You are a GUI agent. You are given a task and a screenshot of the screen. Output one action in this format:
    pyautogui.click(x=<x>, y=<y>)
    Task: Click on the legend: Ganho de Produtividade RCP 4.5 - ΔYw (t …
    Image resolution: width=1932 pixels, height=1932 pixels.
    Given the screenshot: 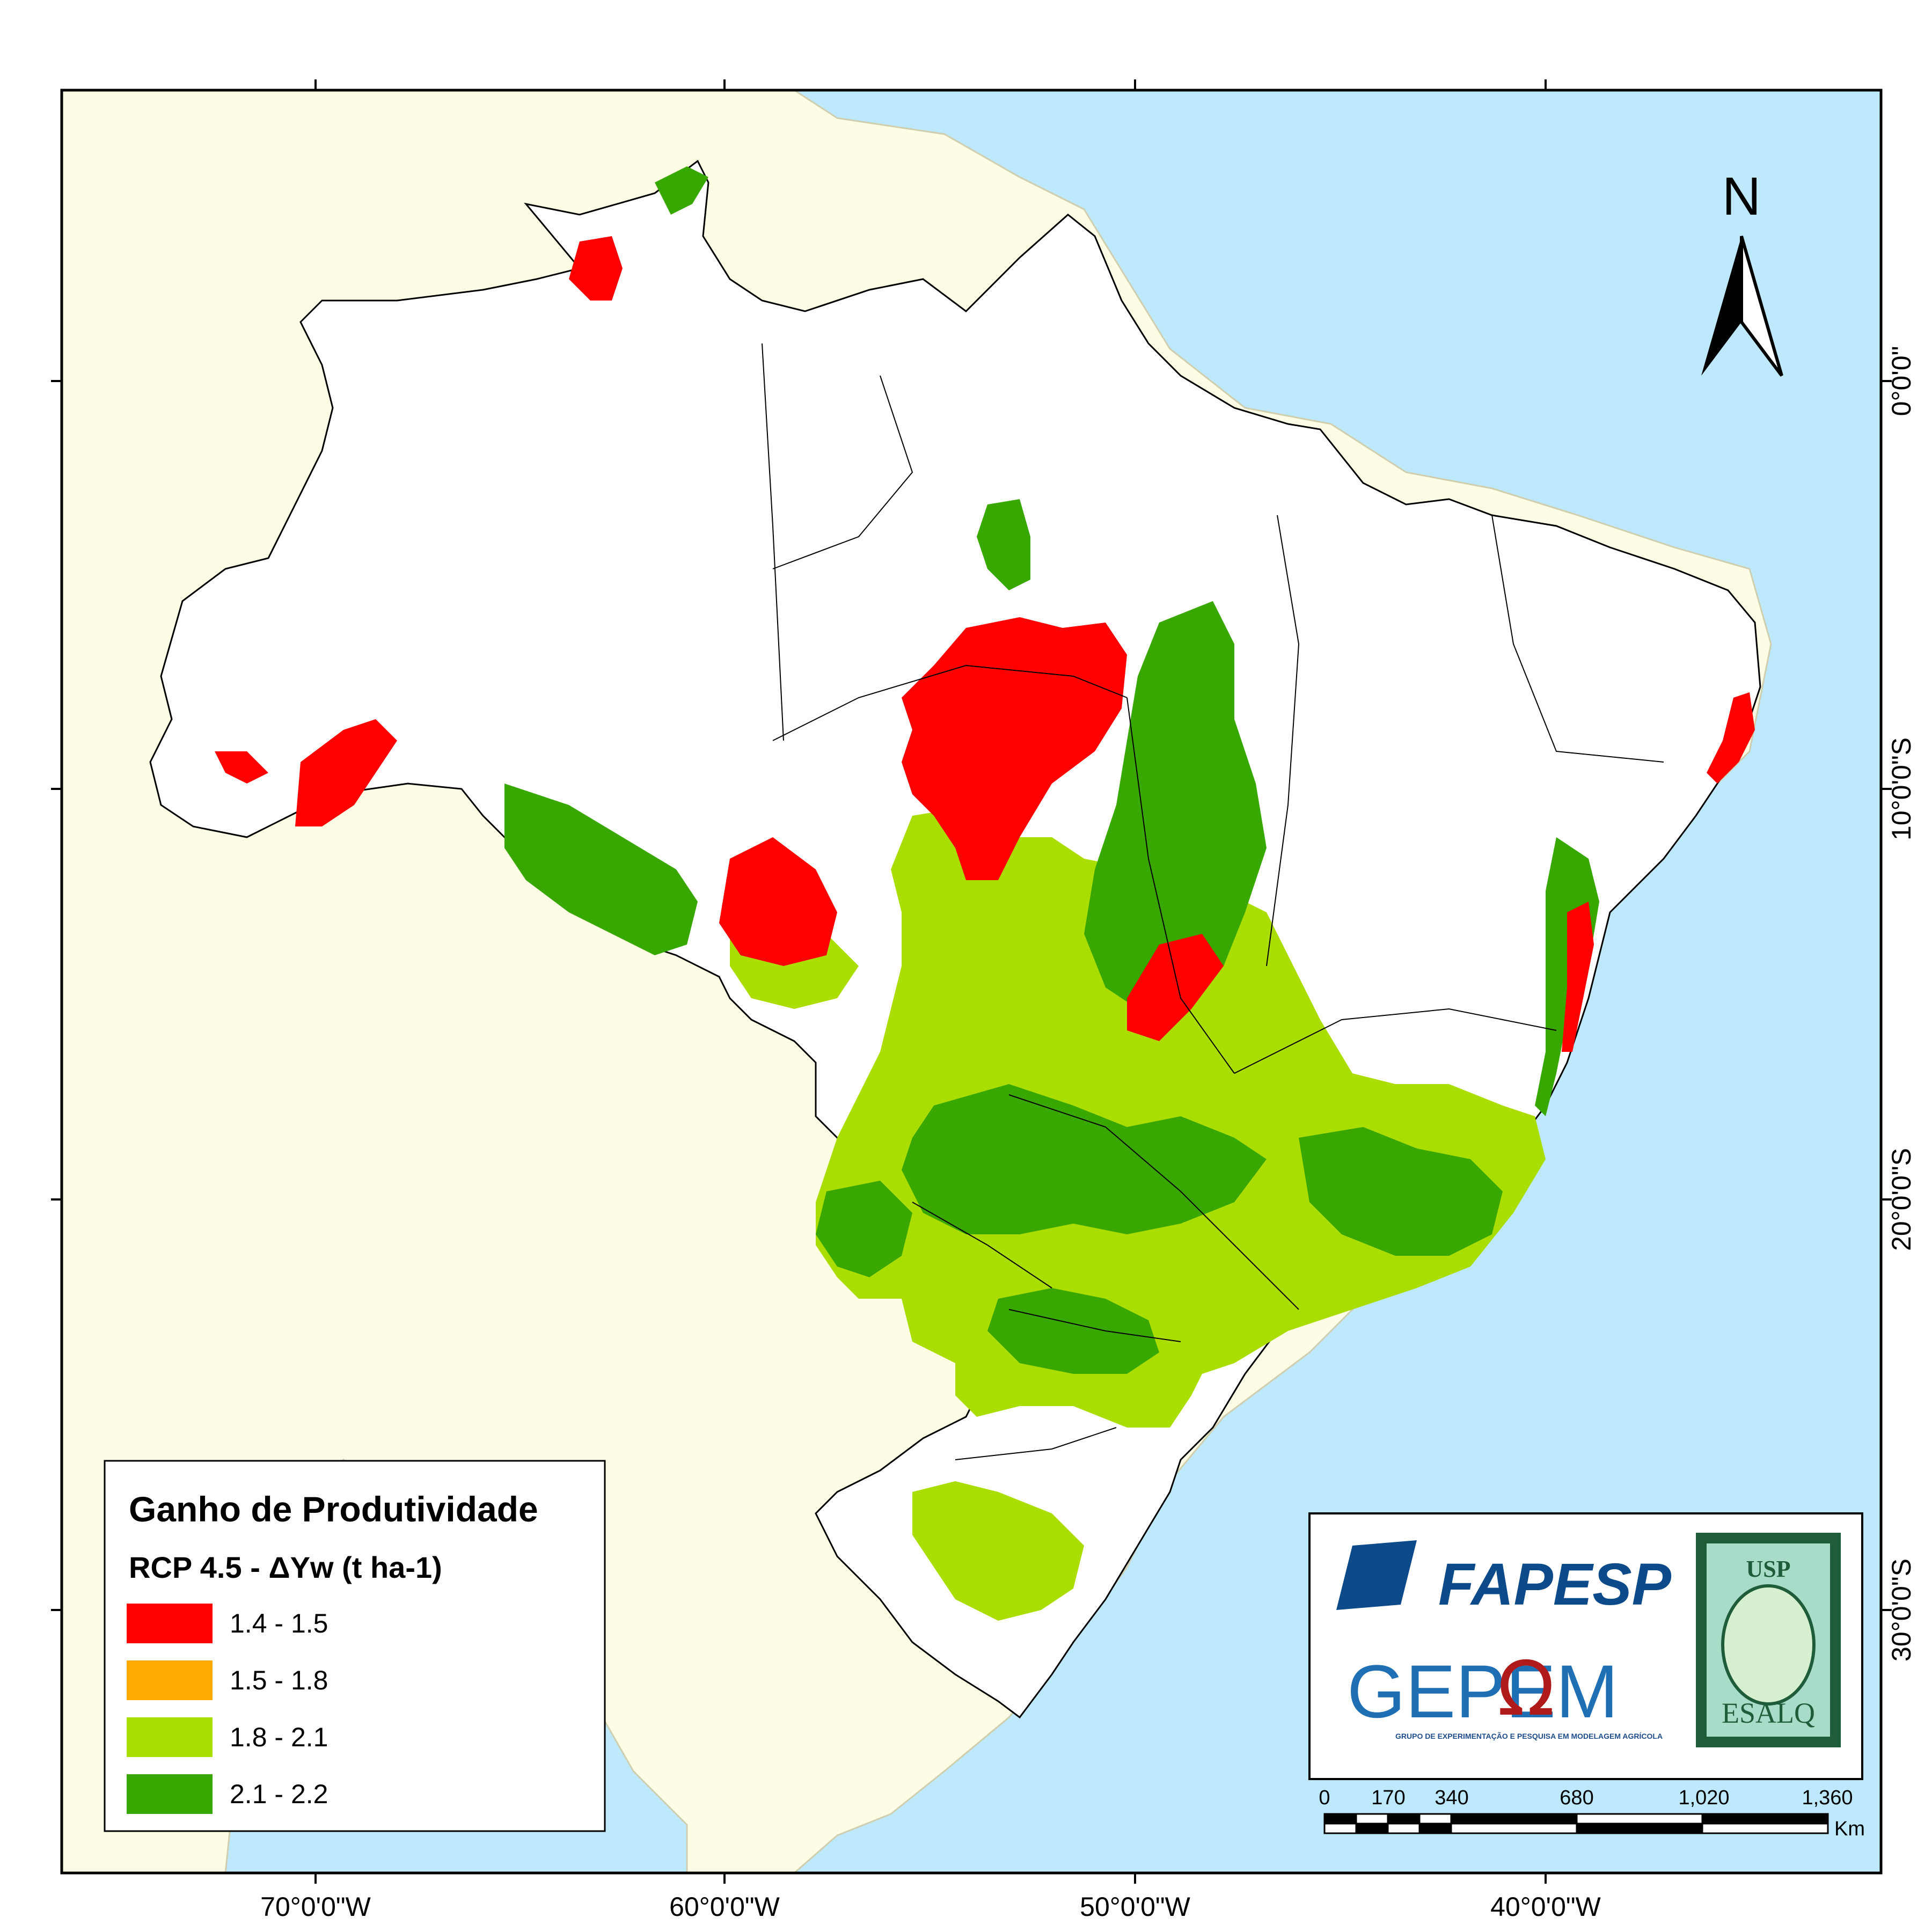 What is the action you would take?
    pyautogui.click(x=355, y=1646)
    